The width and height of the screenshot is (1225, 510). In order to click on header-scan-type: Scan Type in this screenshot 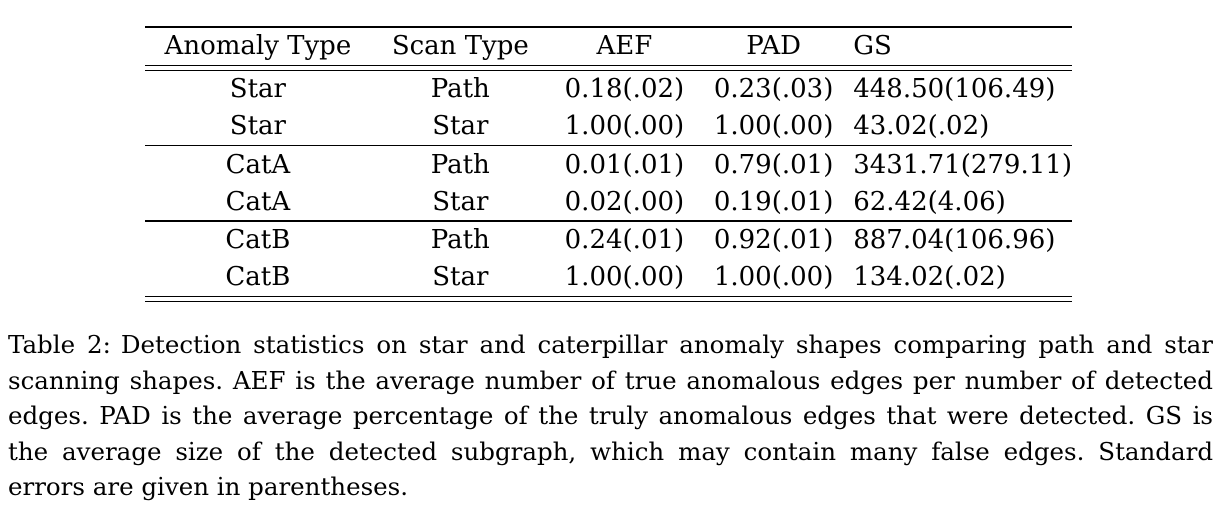, I will do `click(460, 46)`.